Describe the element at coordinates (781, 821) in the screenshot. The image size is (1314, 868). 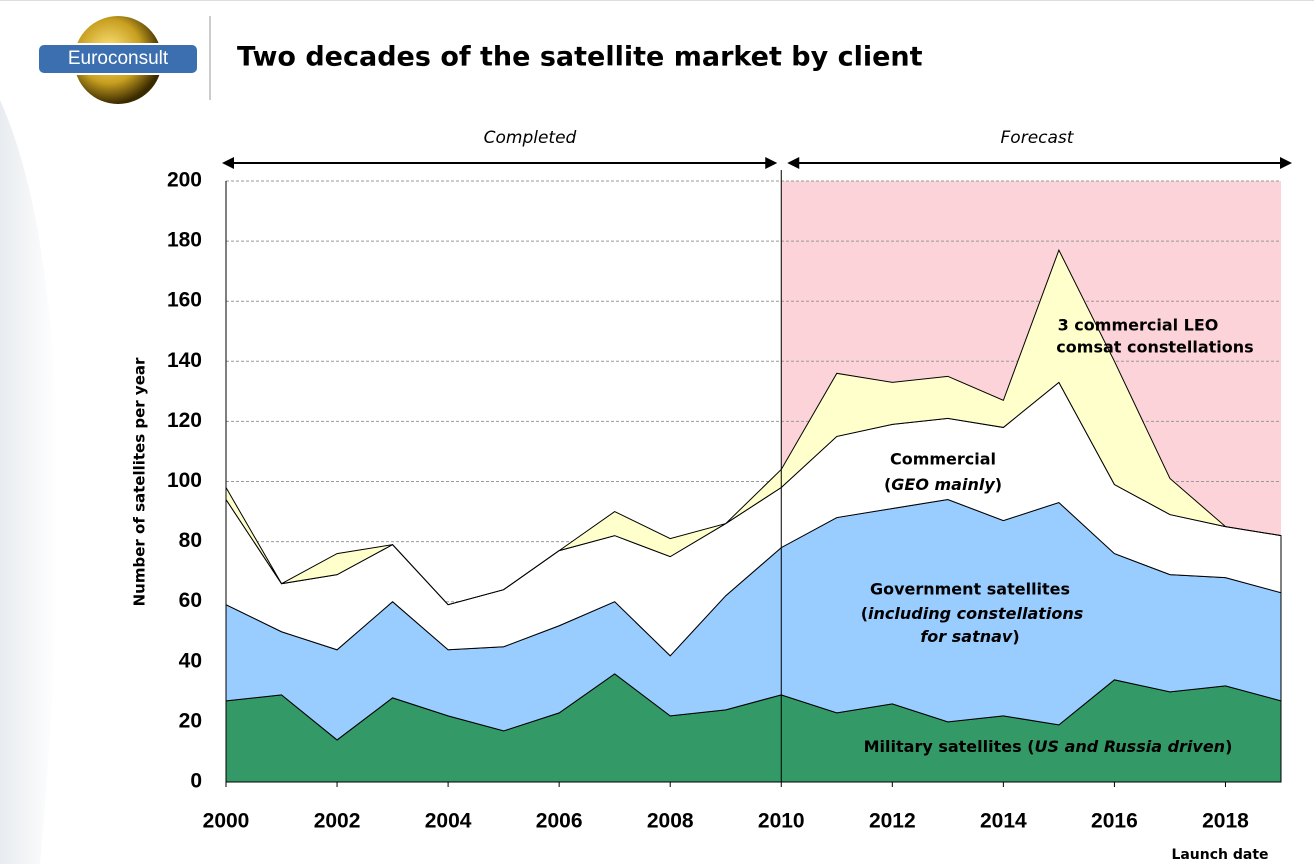
I see `x-tick-label: 2010` at that location.